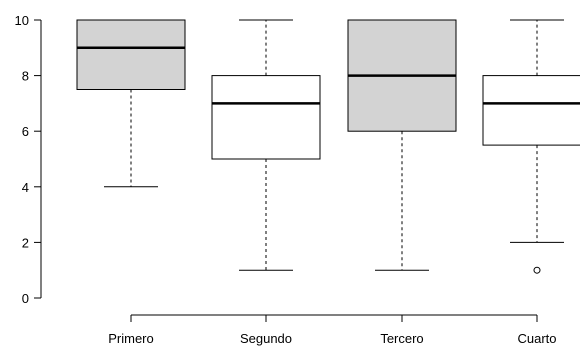 This screenshot has height=347, width=580. I want to click on y-tick-label: 0, so click(25, 298).